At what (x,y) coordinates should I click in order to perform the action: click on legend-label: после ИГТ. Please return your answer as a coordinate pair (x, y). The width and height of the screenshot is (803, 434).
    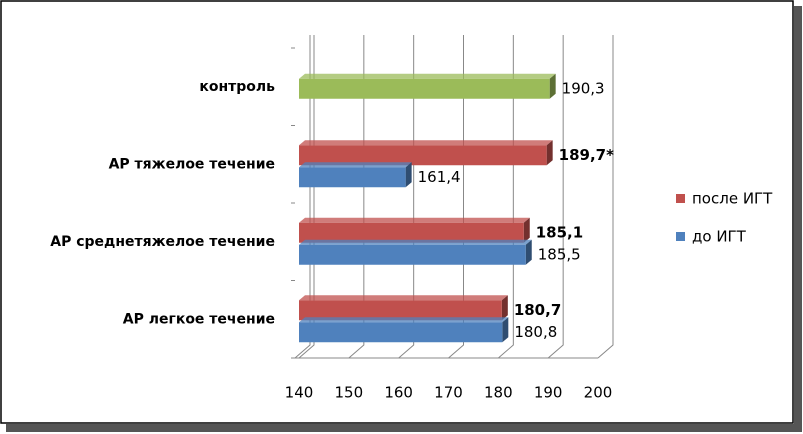
    Looking at the image, I should click on (732, 199).